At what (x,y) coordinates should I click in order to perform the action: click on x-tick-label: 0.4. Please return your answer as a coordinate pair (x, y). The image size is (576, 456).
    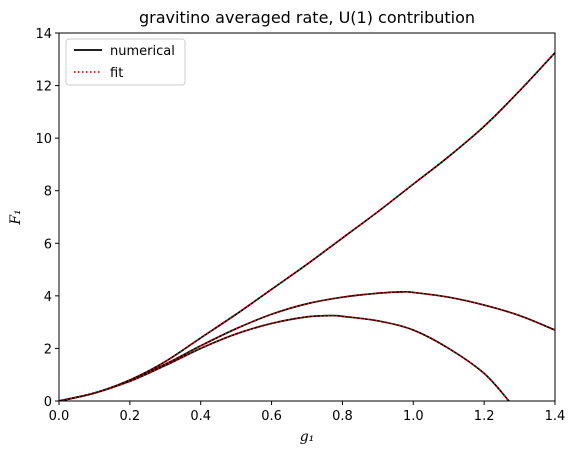
    Looking at the image, I should click on (200, 416).